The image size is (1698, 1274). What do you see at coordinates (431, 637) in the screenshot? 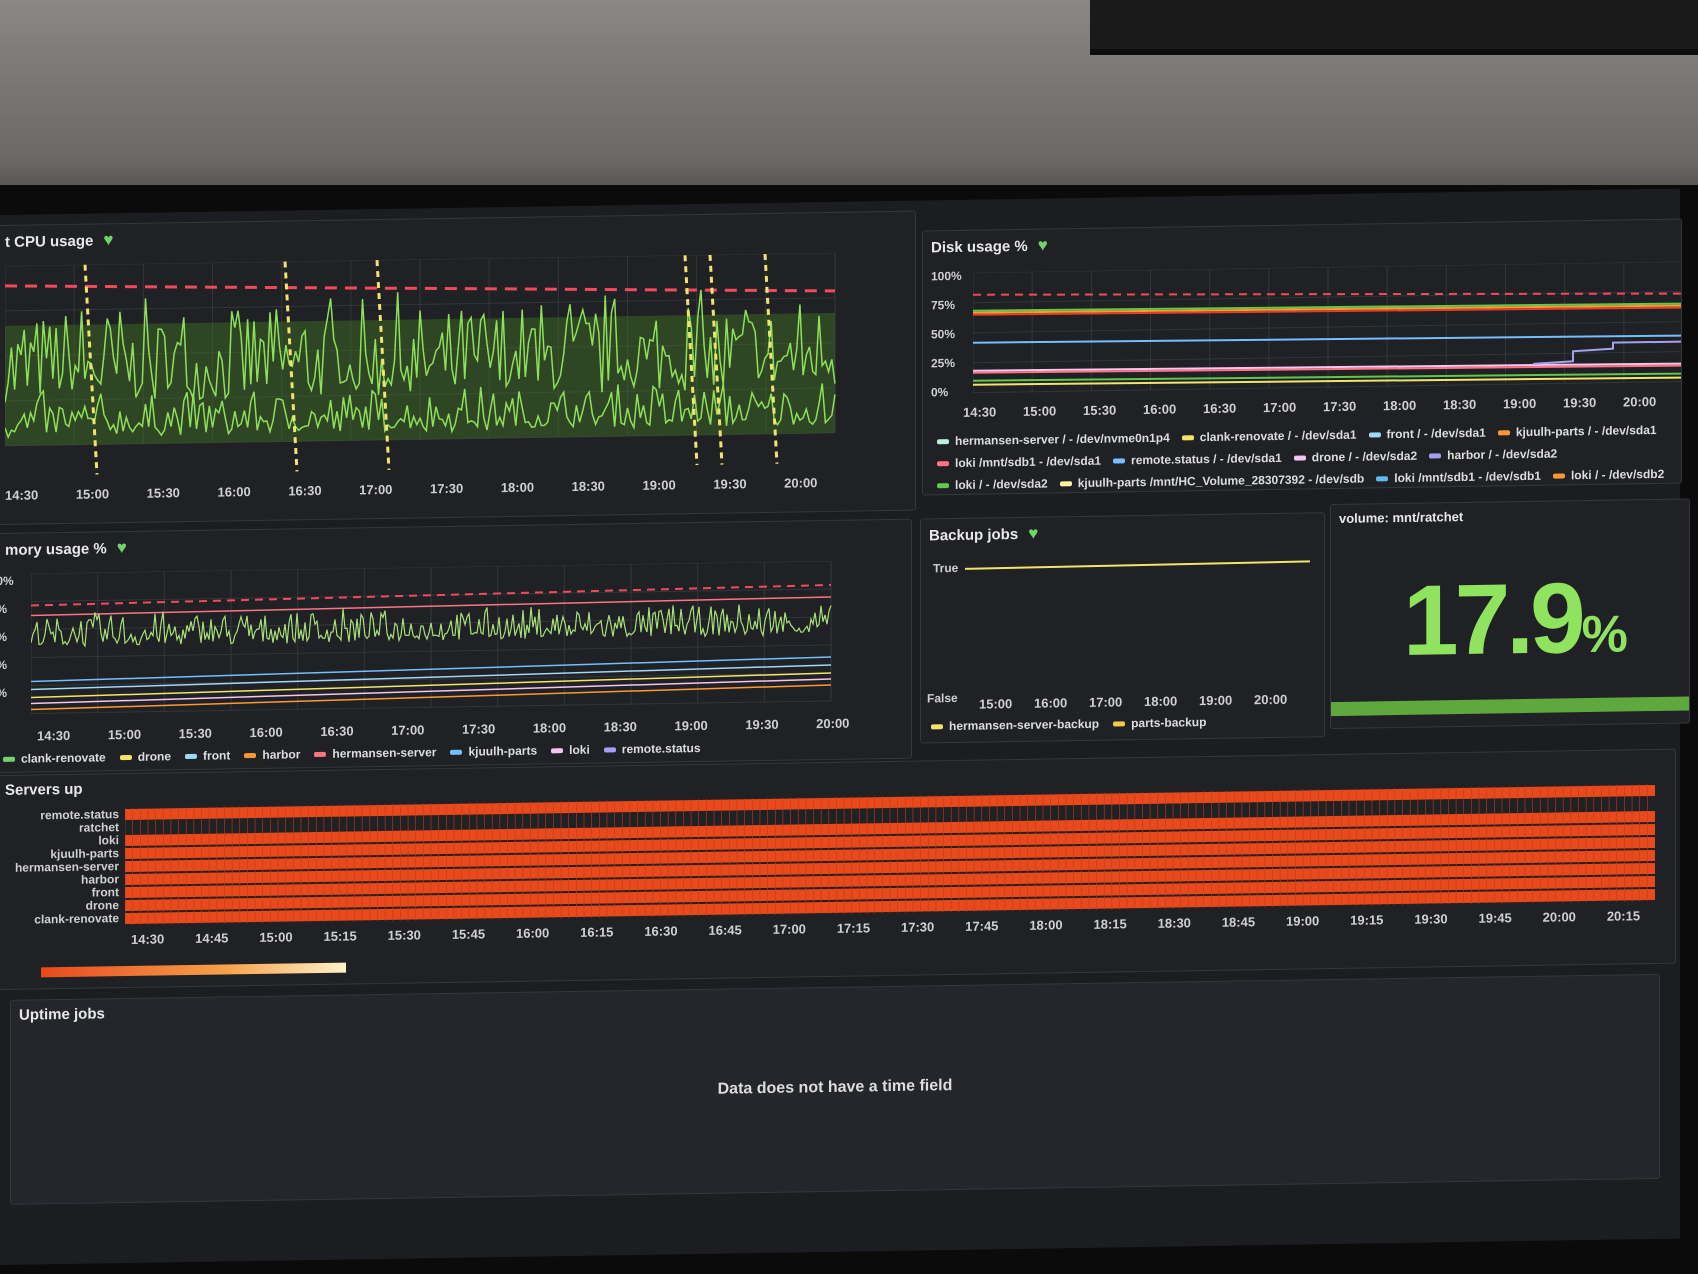
I see `memory-chart` at bounding box center [431, 637].